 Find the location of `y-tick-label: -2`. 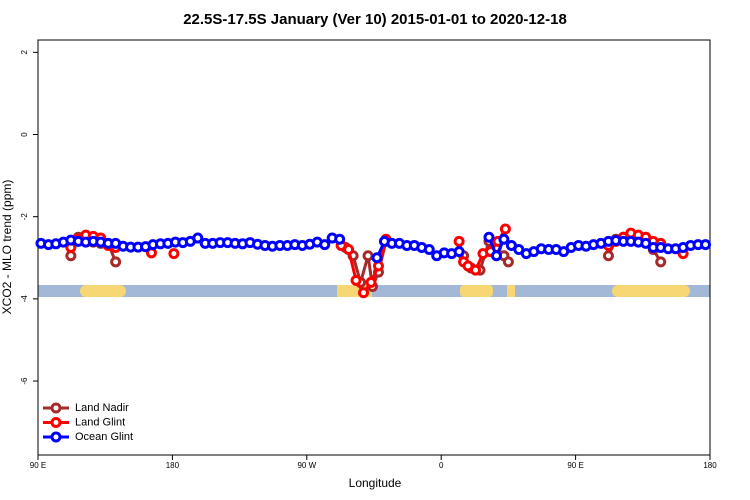

y-tick-label: -2 is located at coordinates (24, 217).